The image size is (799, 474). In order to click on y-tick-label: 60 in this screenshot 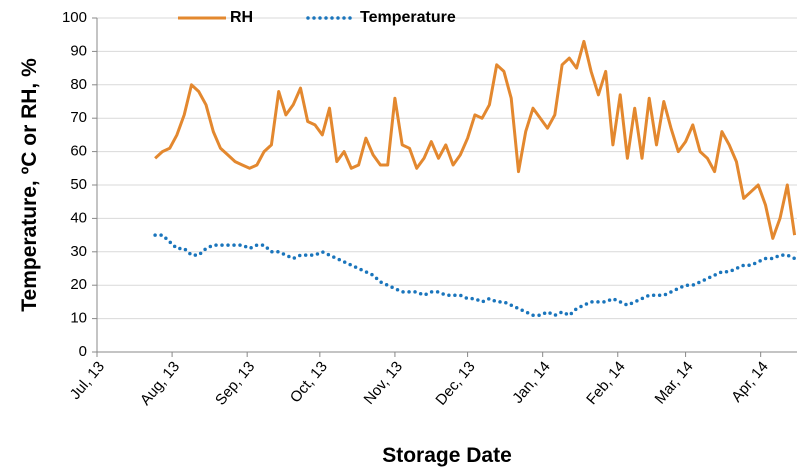, I will do `click(78, 151)`.